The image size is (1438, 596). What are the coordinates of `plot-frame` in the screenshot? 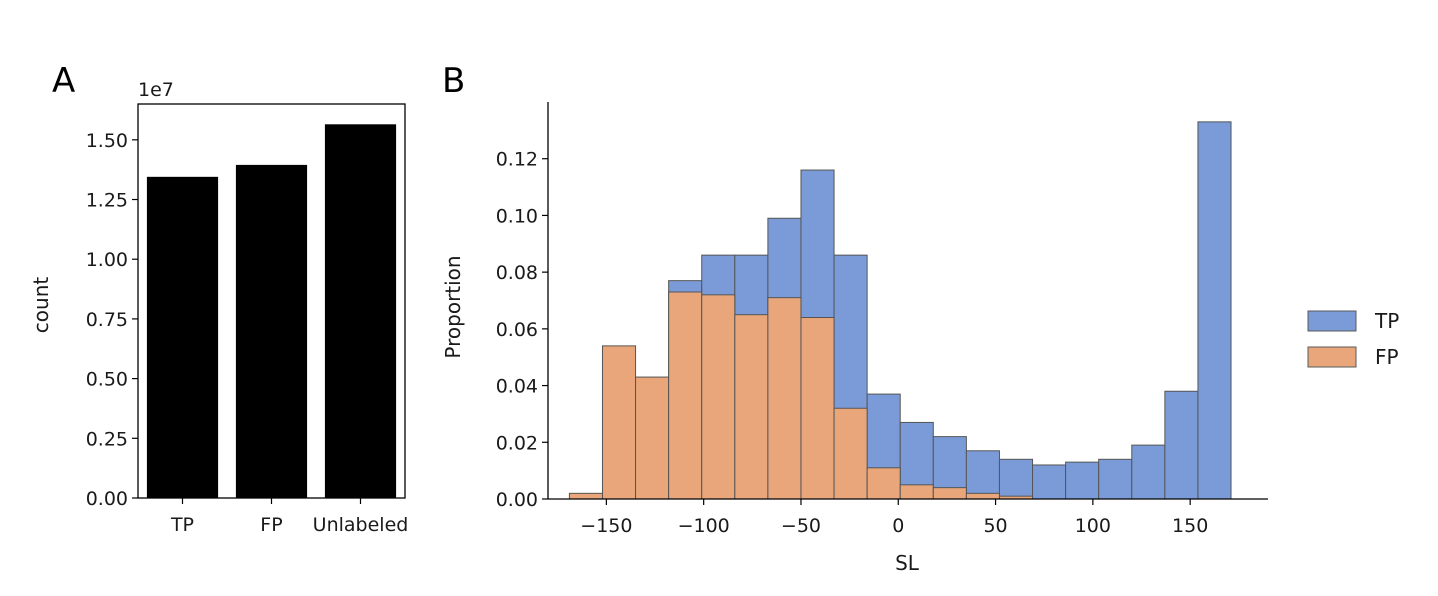 It's located at (271, 301).